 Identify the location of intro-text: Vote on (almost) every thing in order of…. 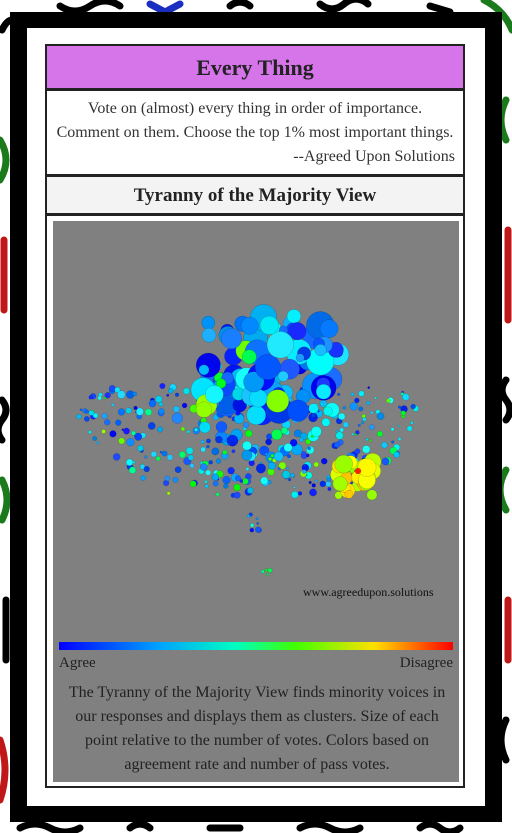
(255, 120).